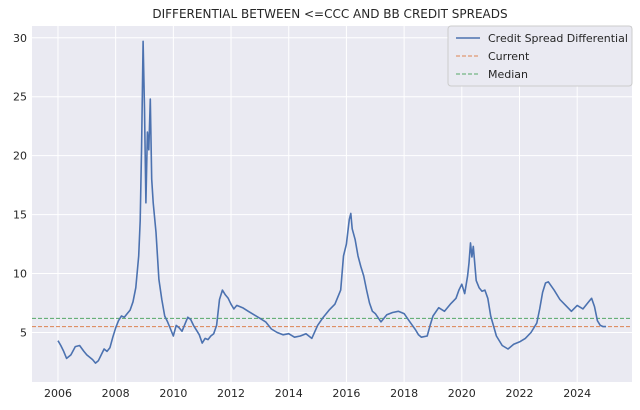  I want to click on legend-label-credit-spread: Credit Spread Differential, so click(558, 38).